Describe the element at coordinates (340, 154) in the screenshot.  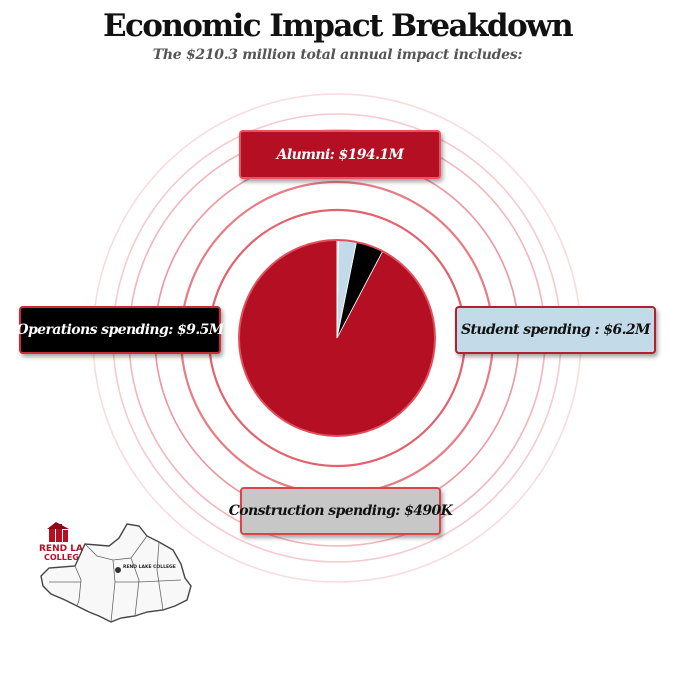
I see `callout-alumni: Alumni: $194.1M` at that location.